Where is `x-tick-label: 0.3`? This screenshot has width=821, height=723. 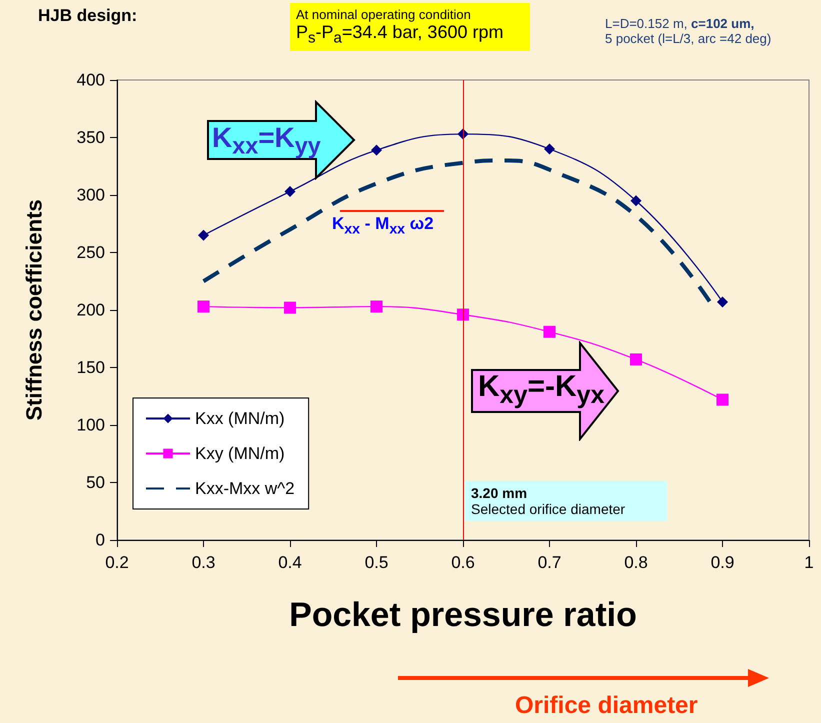 x-tick-label: 0.3 is located at coordinates (204, 562).